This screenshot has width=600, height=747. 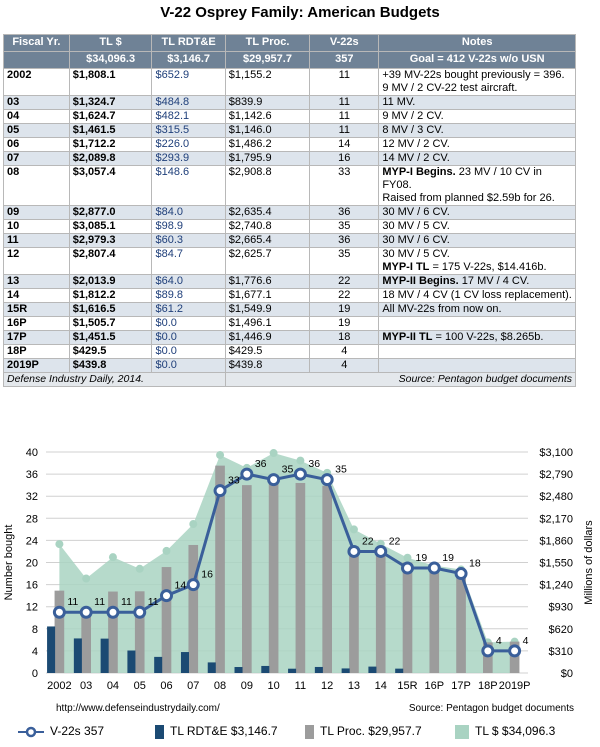 What do you see at coordinates (477, 130) in the screenshot?
I see `notes-cell: 8 MV / 3 CV.` at bounding box center [477, 130].